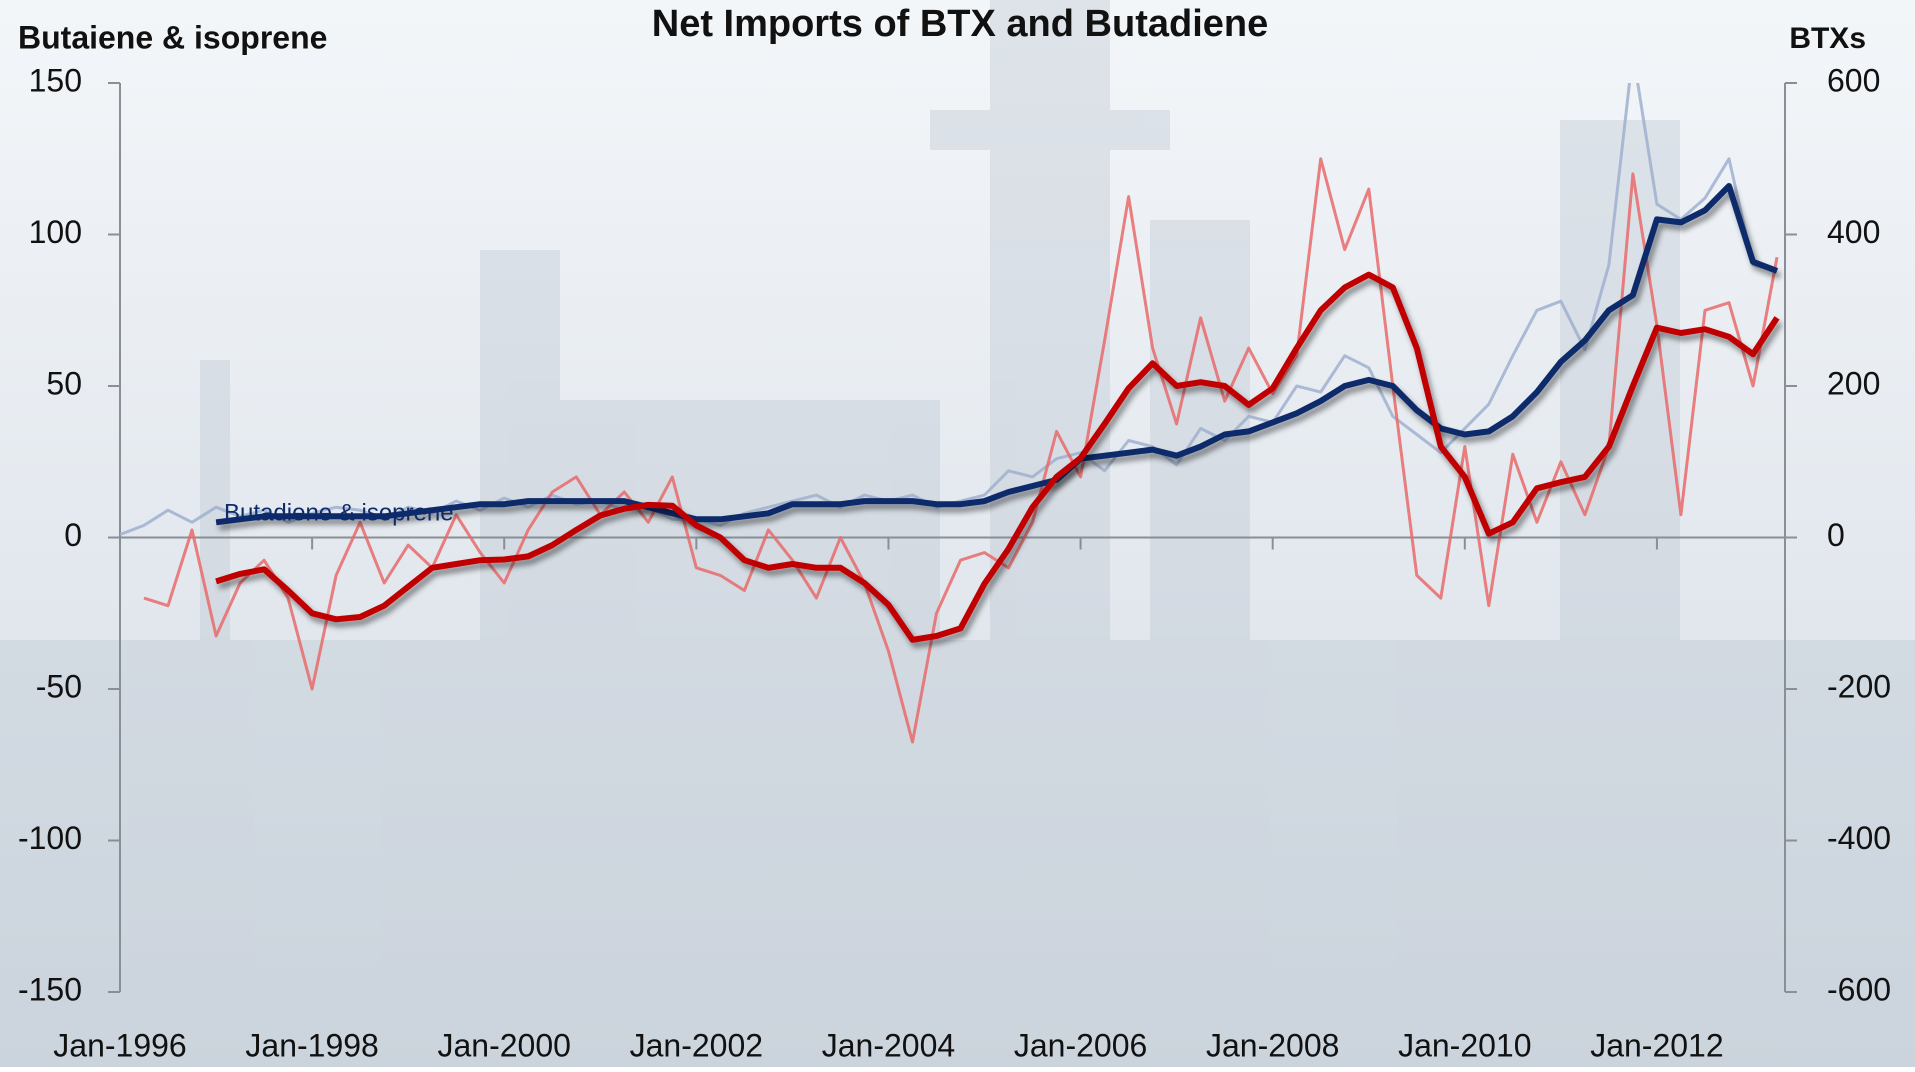 The image size is (1915, 1072). I want to click on x-tick-label: Jan-1996, so click(119, 1045).